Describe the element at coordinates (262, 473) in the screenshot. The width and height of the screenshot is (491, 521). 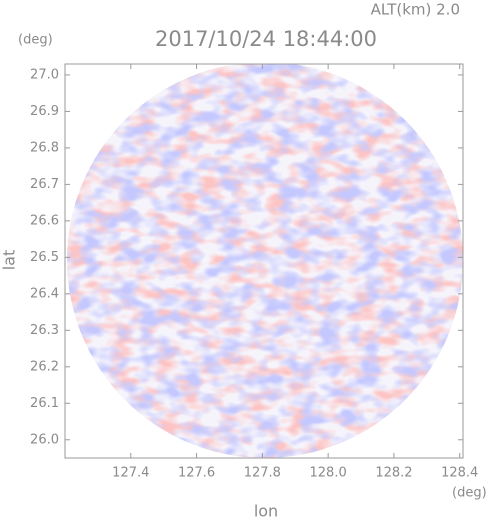
I see `x-tick-label: 127.8` at that location.